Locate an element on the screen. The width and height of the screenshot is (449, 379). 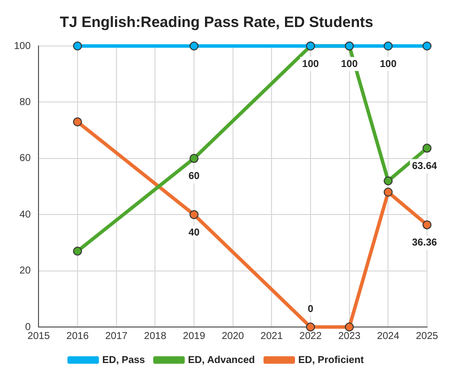
x-tick-label: 2015 is located at coordinates (39, 336).